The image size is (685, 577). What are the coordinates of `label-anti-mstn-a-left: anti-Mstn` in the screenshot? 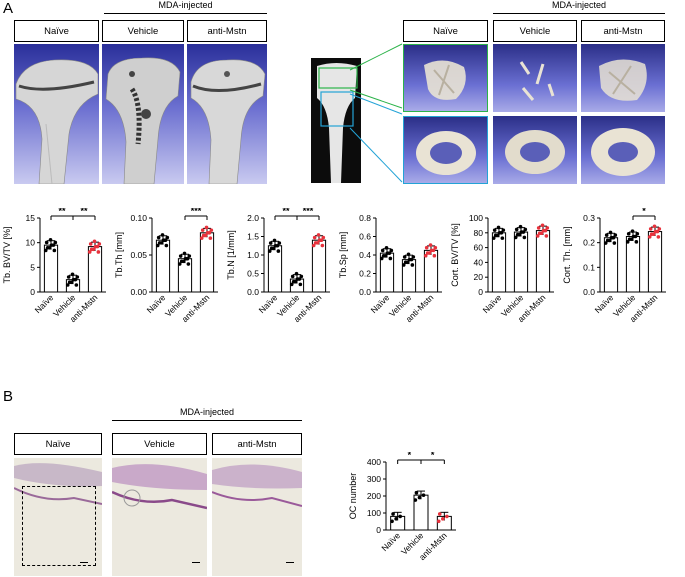 It's located at (227, 31).